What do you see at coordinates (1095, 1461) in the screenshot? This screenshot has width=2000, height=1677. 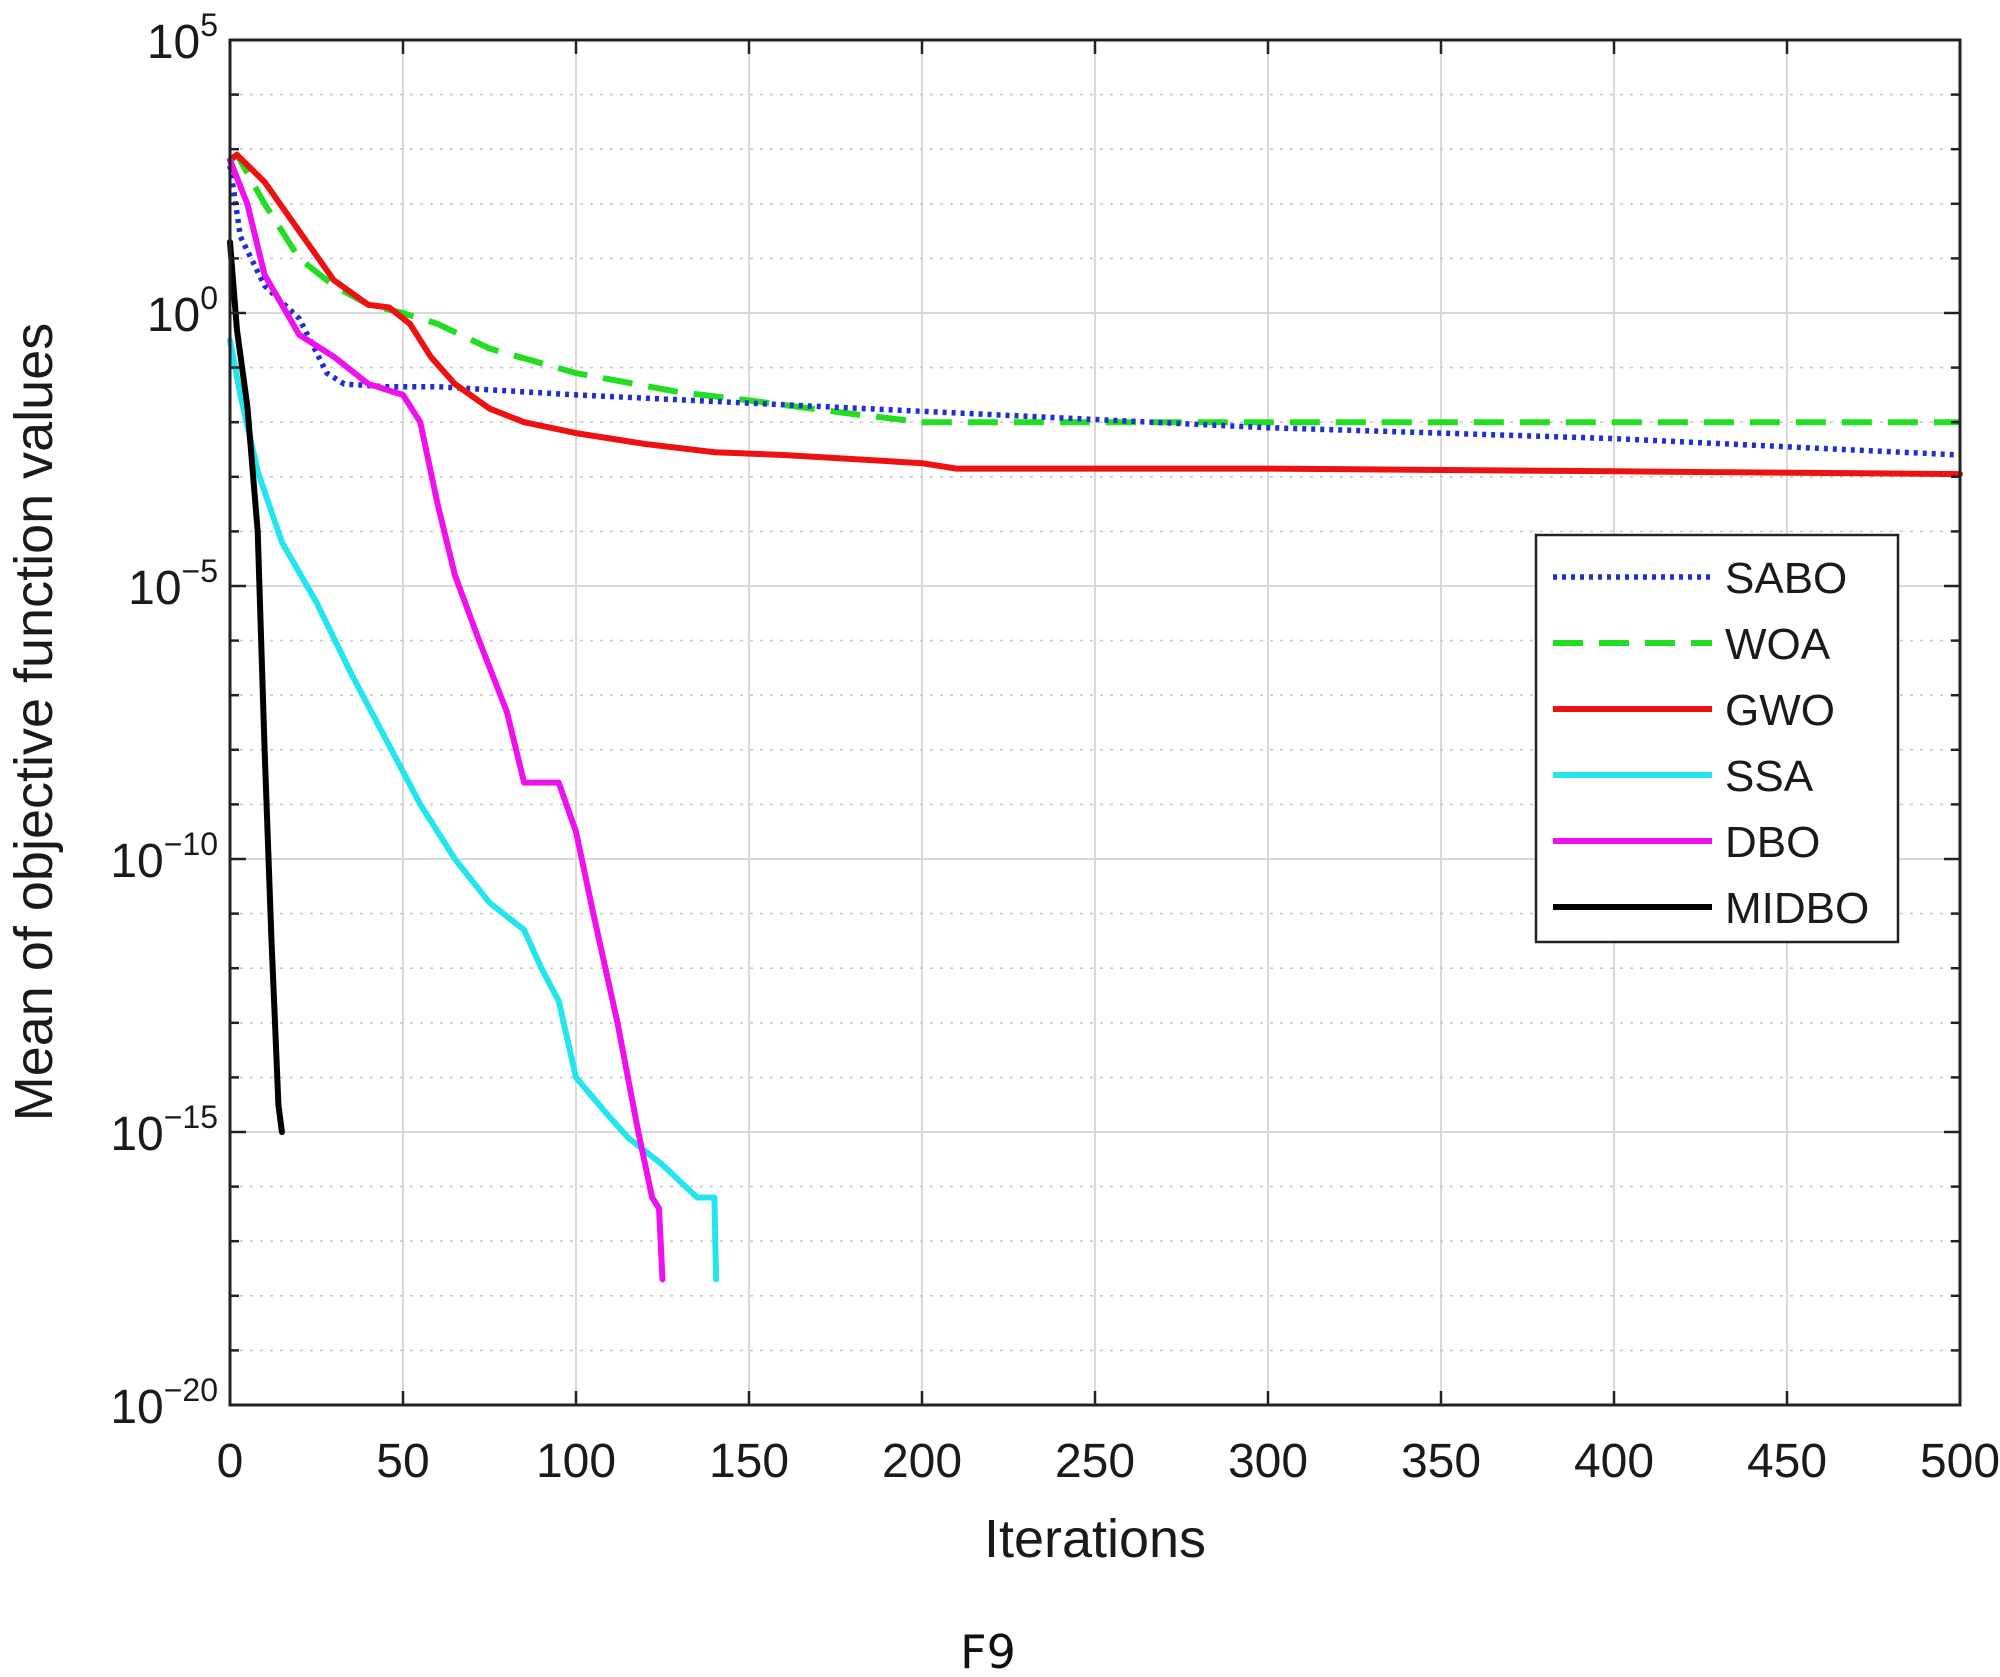 I see `x-tick-label: 250` at bounding box center [1095, 1461].